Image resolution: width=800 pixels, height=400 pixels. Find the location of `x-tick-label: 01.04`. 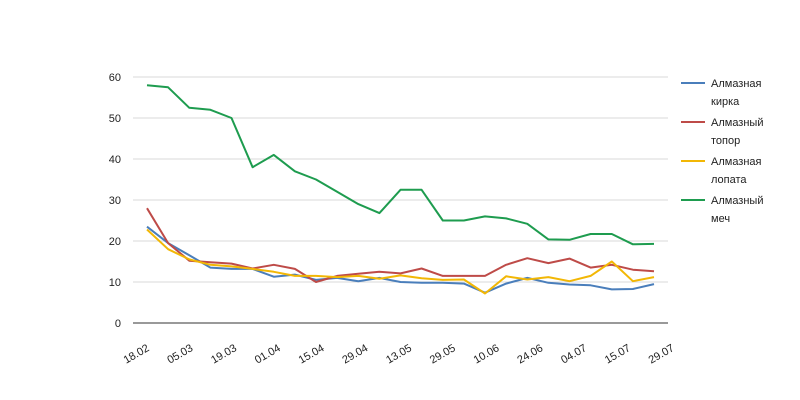

x-tick-label: 01.04 is located at coordinates (268, 354).